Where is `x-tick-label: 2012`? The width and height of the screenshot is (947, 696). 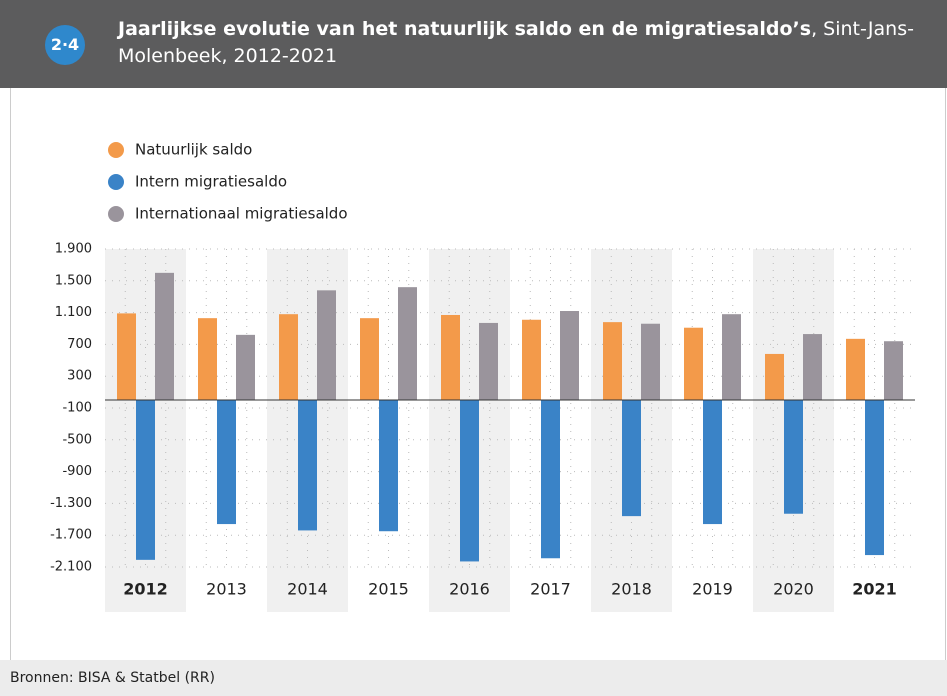
x-tick-label: 2012 is located at coordinates (145, 589).